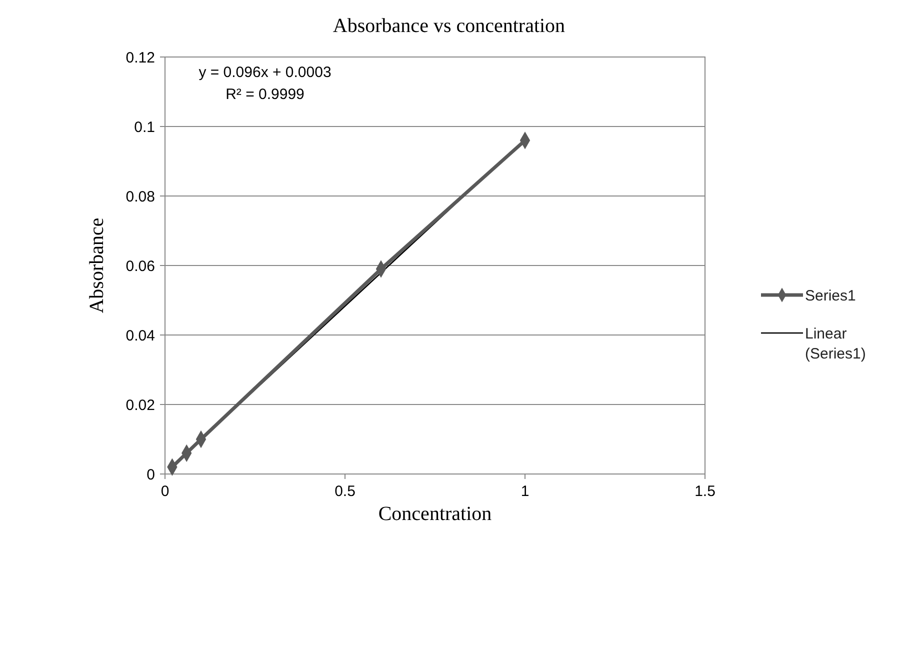  What do you see at coordinates (449, 26) in the screenshot?
I see `chart-title: Absorbance vs concentration` at bounding box center [449, 26].